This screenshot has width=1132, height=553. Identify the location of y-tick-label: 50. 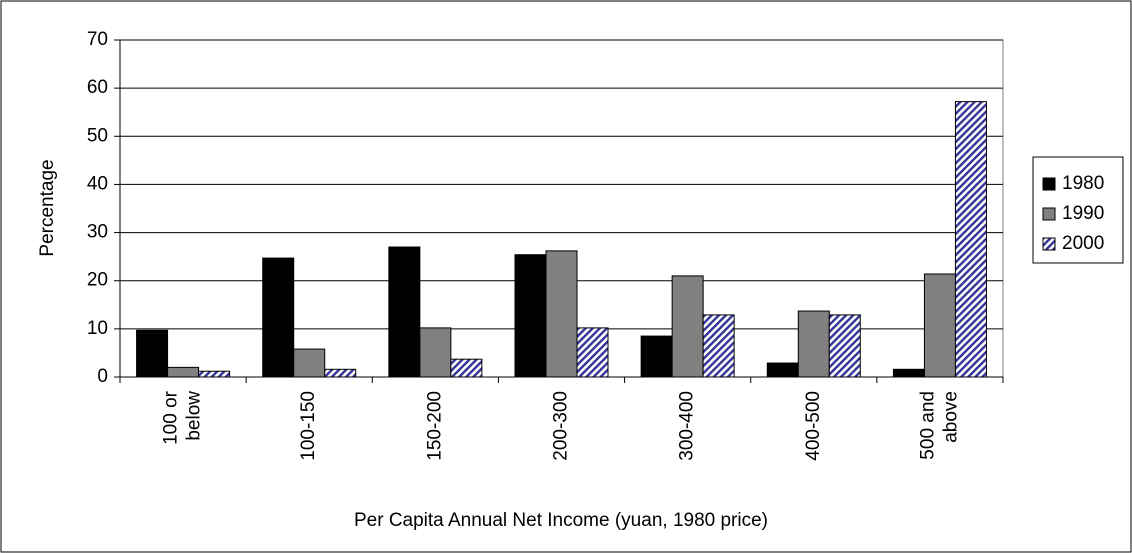
(97, 135).